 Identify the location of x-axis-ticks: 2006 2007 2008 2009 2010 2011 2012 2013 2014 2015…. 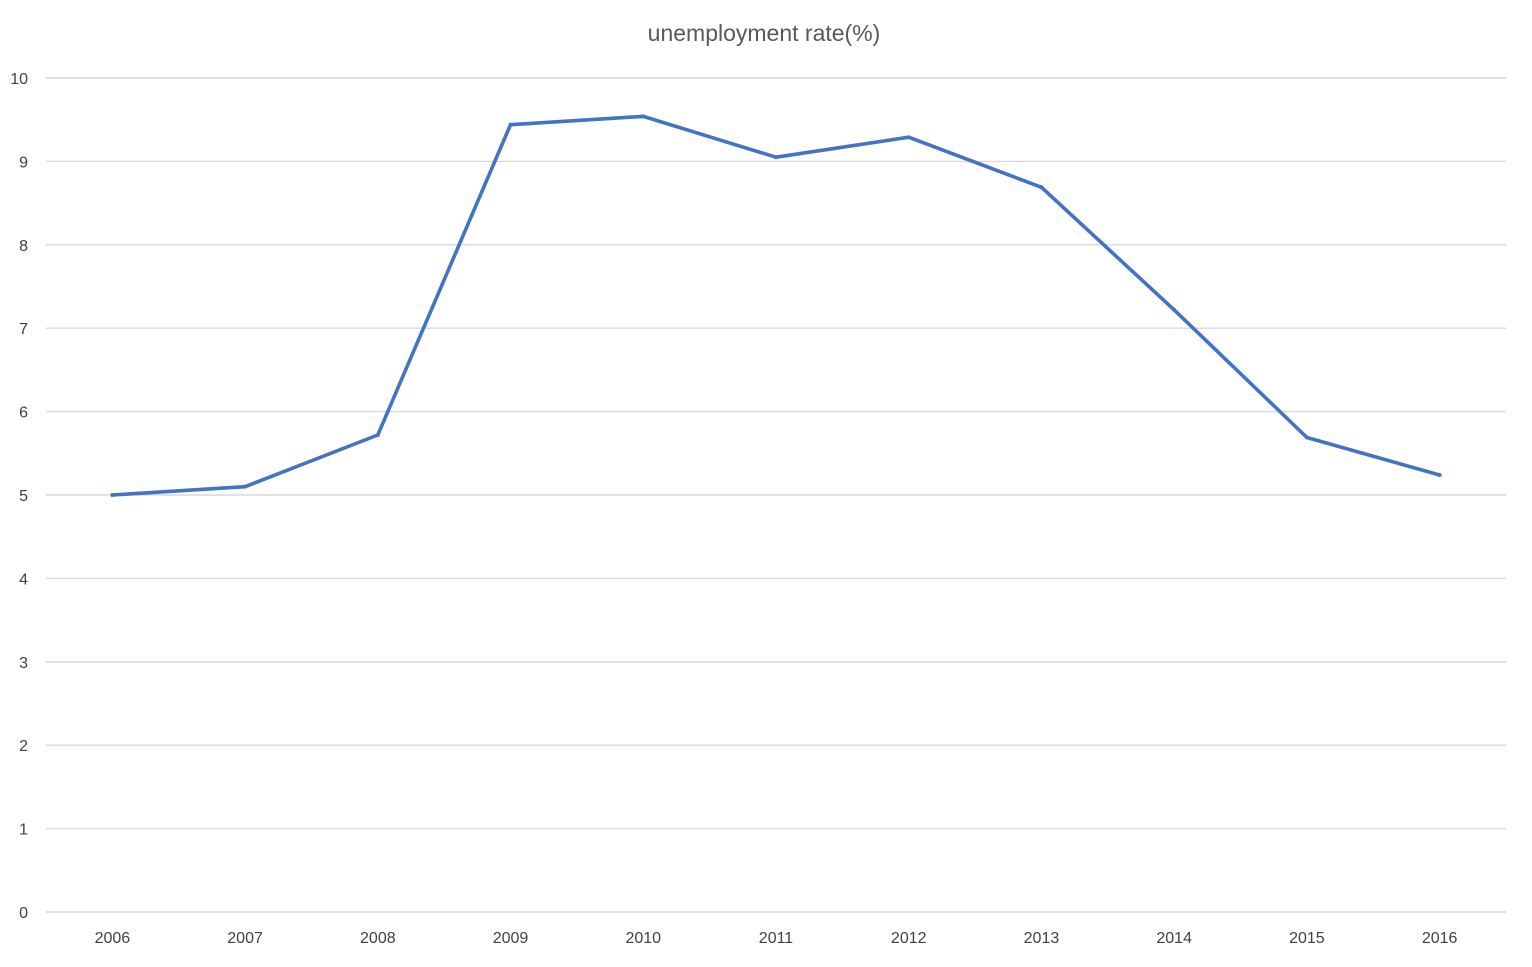
(776, 938).